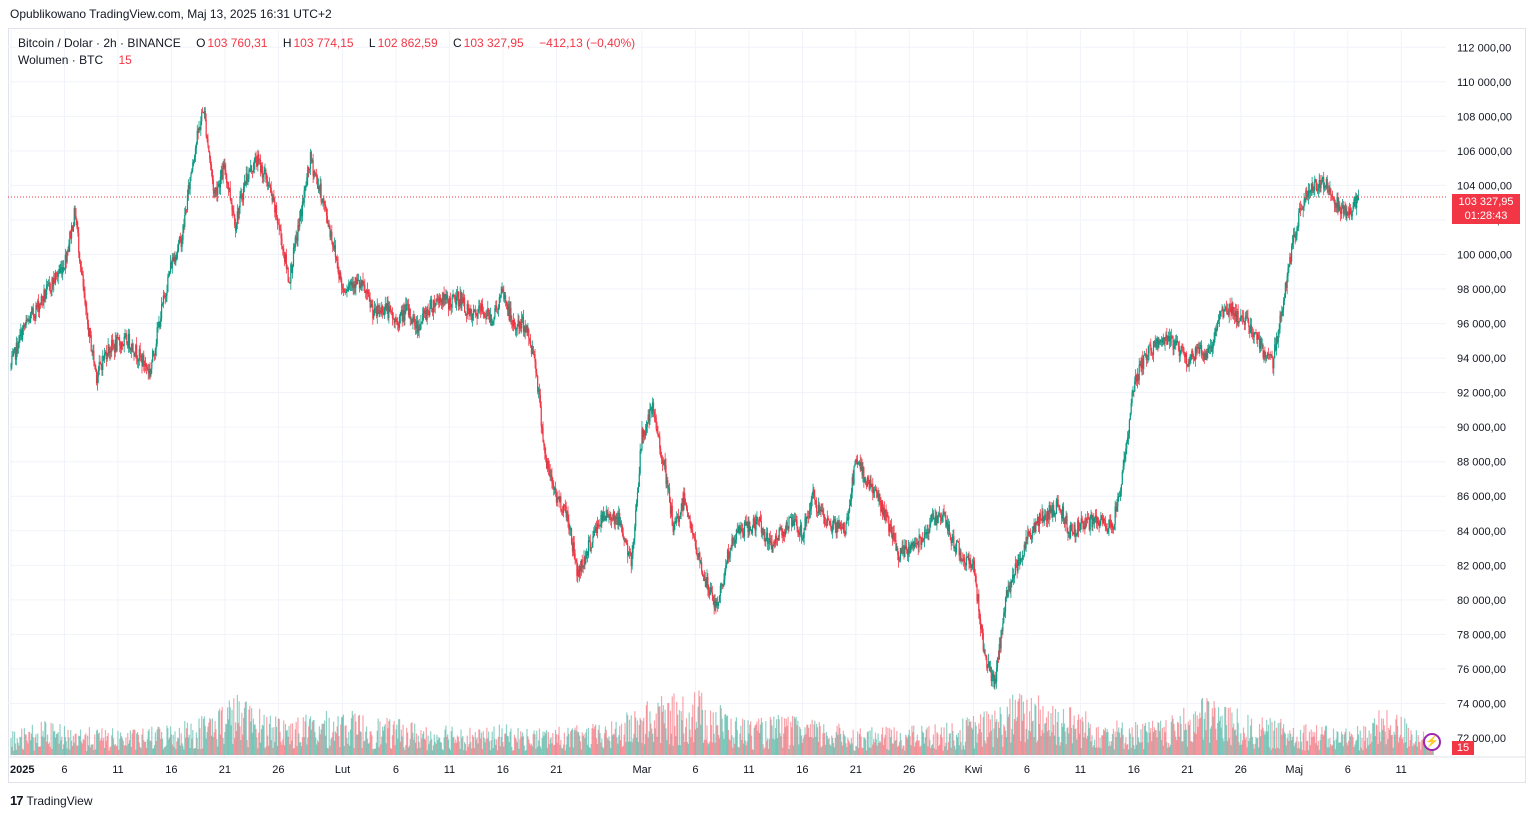 This screenshot has width=1534, height=818. Describe the element at coordinates (1481, 601) in the screenshot. I see `y-tick-label: 80 000,00` at that location.